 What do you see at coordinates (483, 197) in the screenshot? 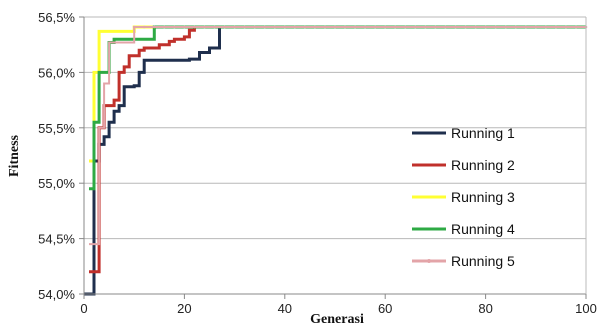
I see `legend-label-running-3: Running 3` at bounding box center [483, 197].